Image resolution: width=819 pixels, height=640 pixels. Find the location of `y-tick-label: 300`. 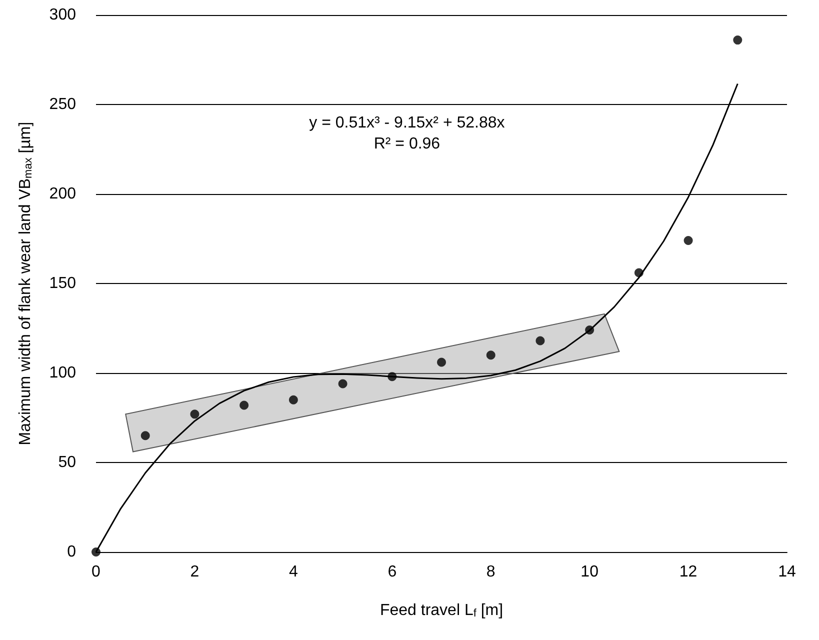

y-tick-label: 300 is located at coordinates (62, 15).